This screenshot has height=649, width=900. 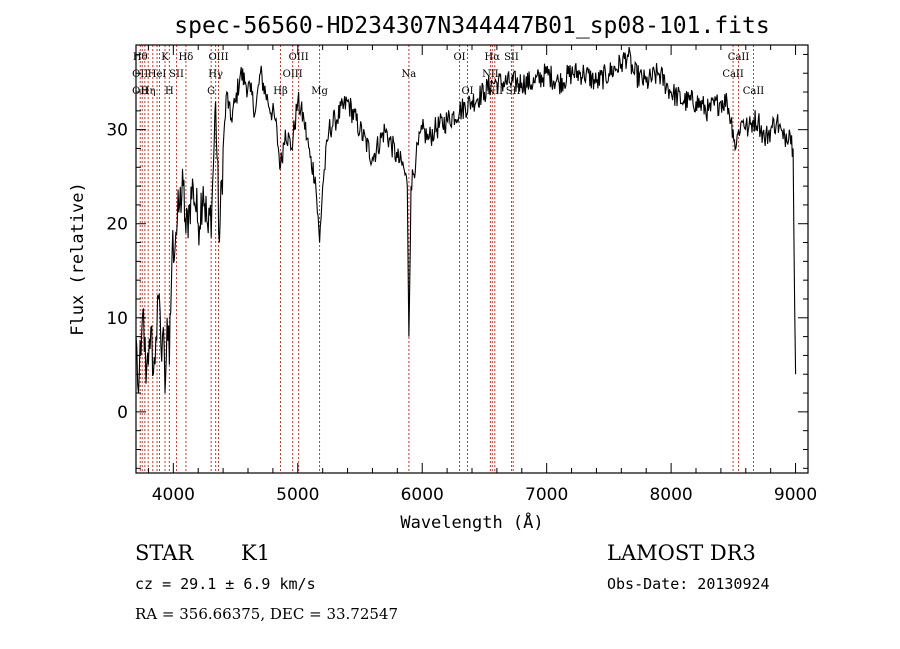 I want to click on line-label: Hα, so click(x=493, y=57).